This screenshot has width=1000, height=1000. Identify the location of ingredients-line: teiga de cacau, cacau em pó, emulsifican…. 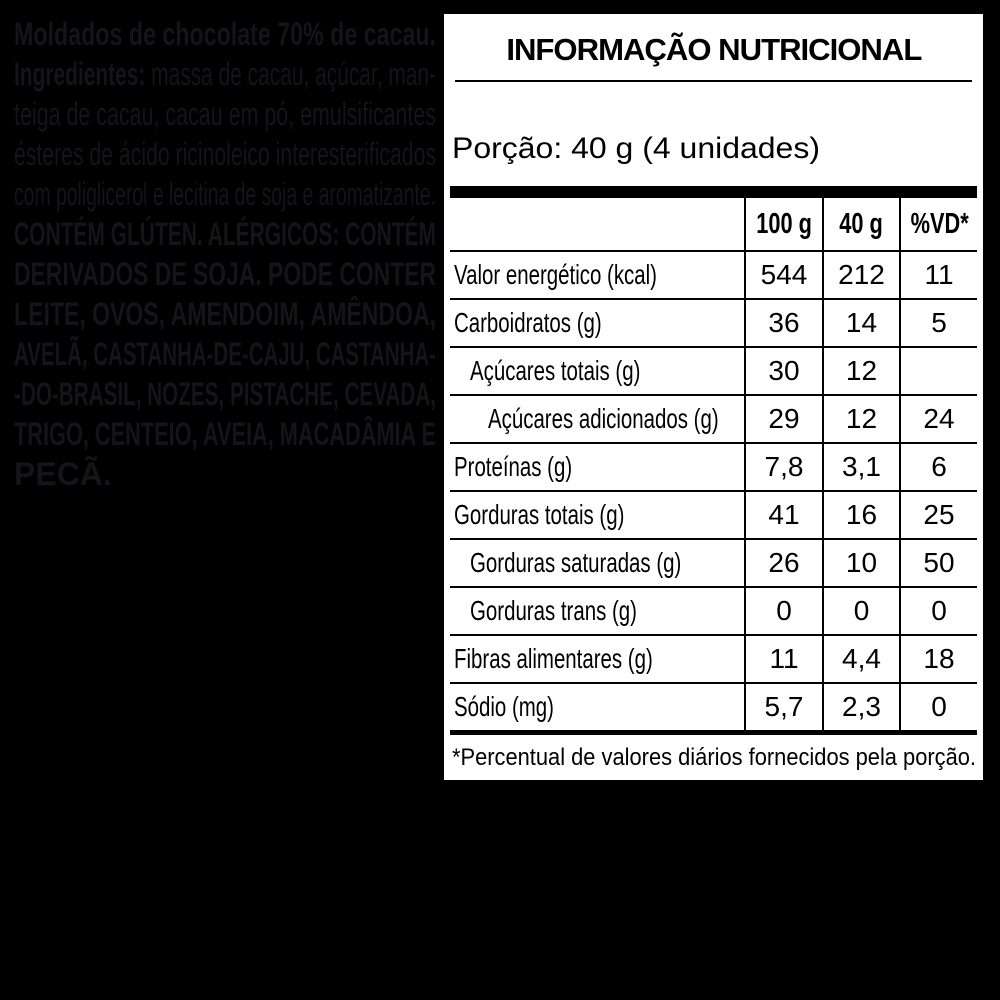
(225, 114).